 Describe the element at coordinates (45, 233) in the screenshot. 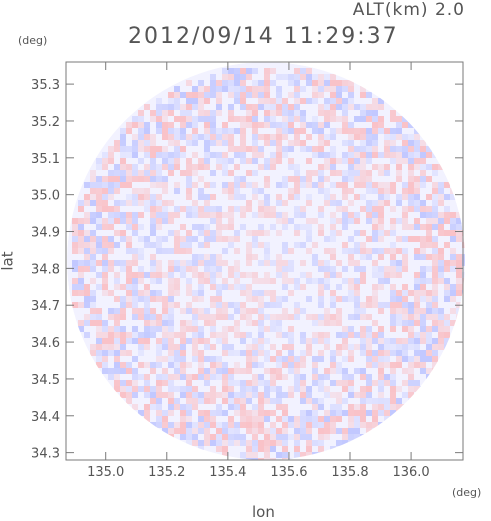

I see `y-tick-label: 34.9` at that location.